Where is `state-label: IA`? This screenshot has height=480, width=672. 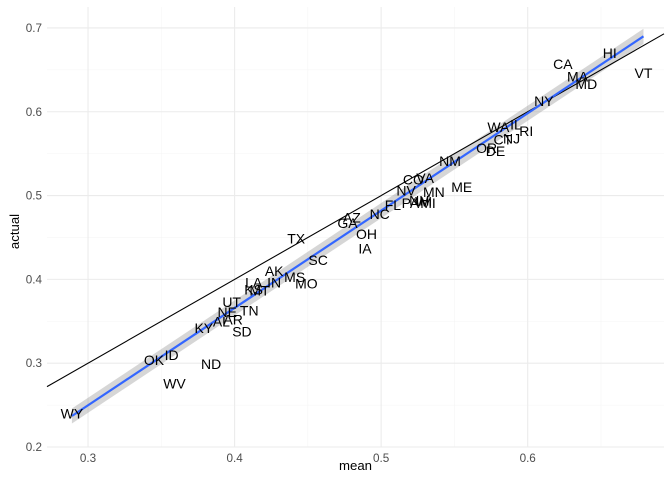 state-label: IA is located at coordinates (365, 248).